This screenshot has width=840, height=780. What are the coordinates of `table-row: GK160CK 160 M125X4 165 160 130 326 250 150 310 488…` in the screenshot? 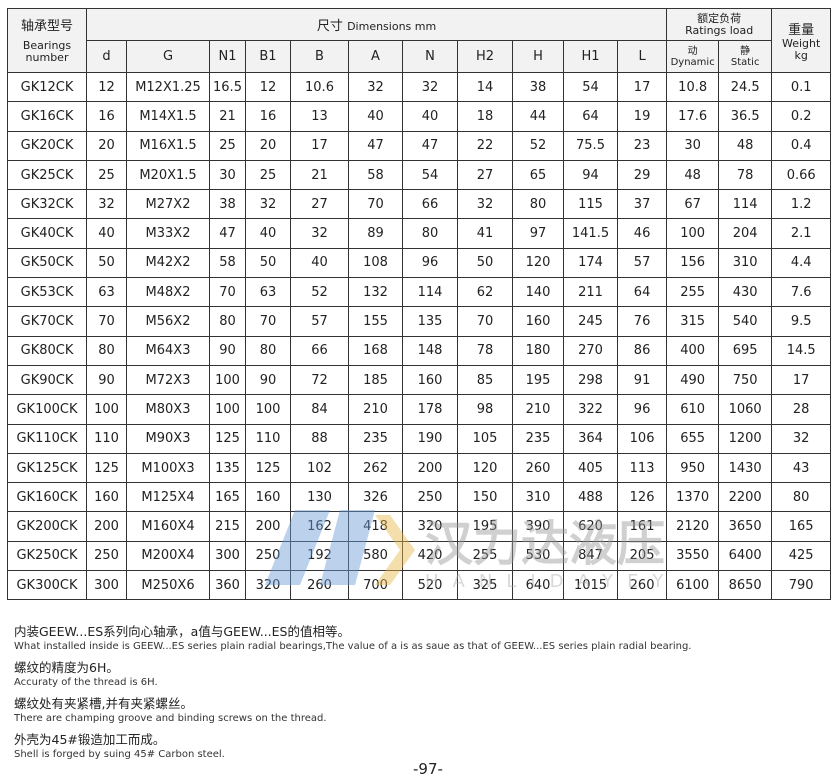 It's located at (419, 497).